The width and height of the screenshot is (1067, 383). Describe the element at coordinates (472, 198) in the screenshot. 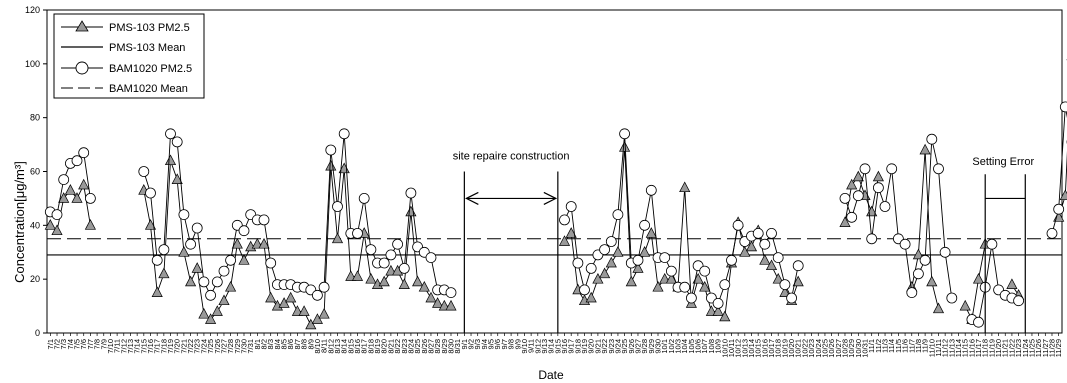

I see `arrow-left-icon` at that location.